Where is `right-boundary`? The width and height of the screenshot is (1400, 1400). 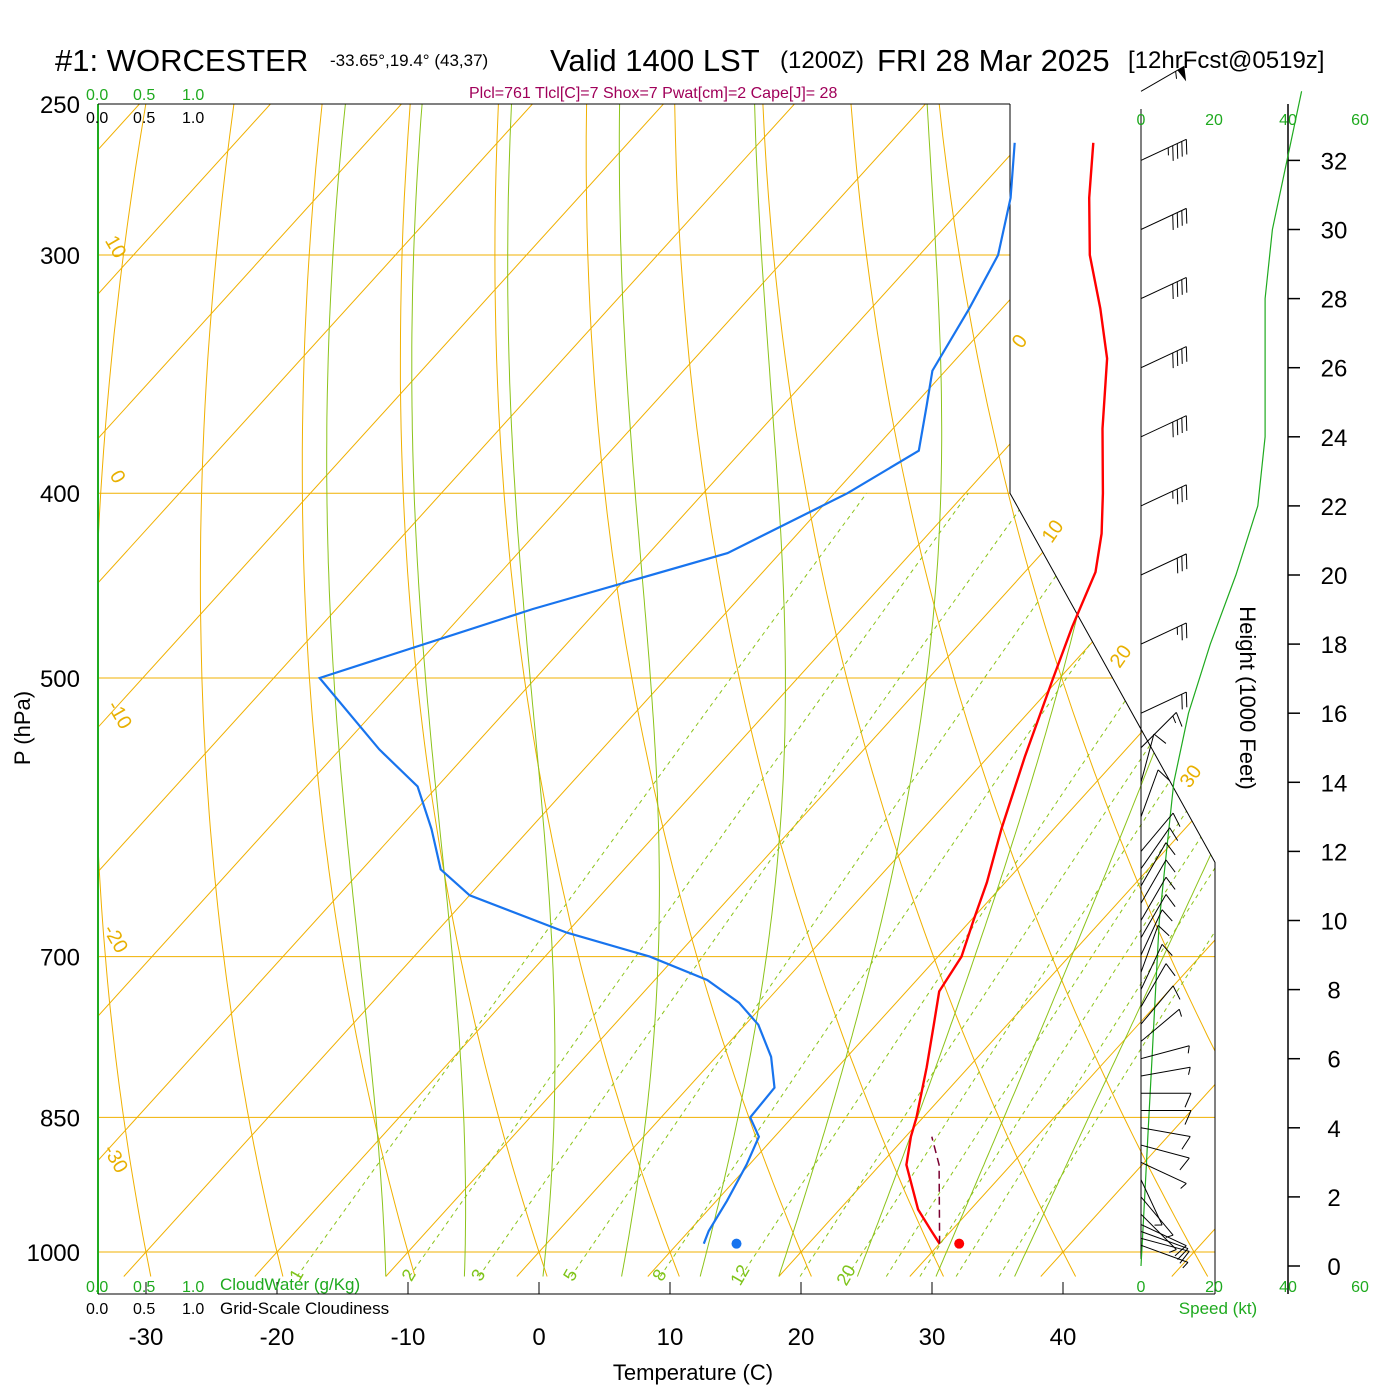 right-boundary is located at coordinates (1112, 699).